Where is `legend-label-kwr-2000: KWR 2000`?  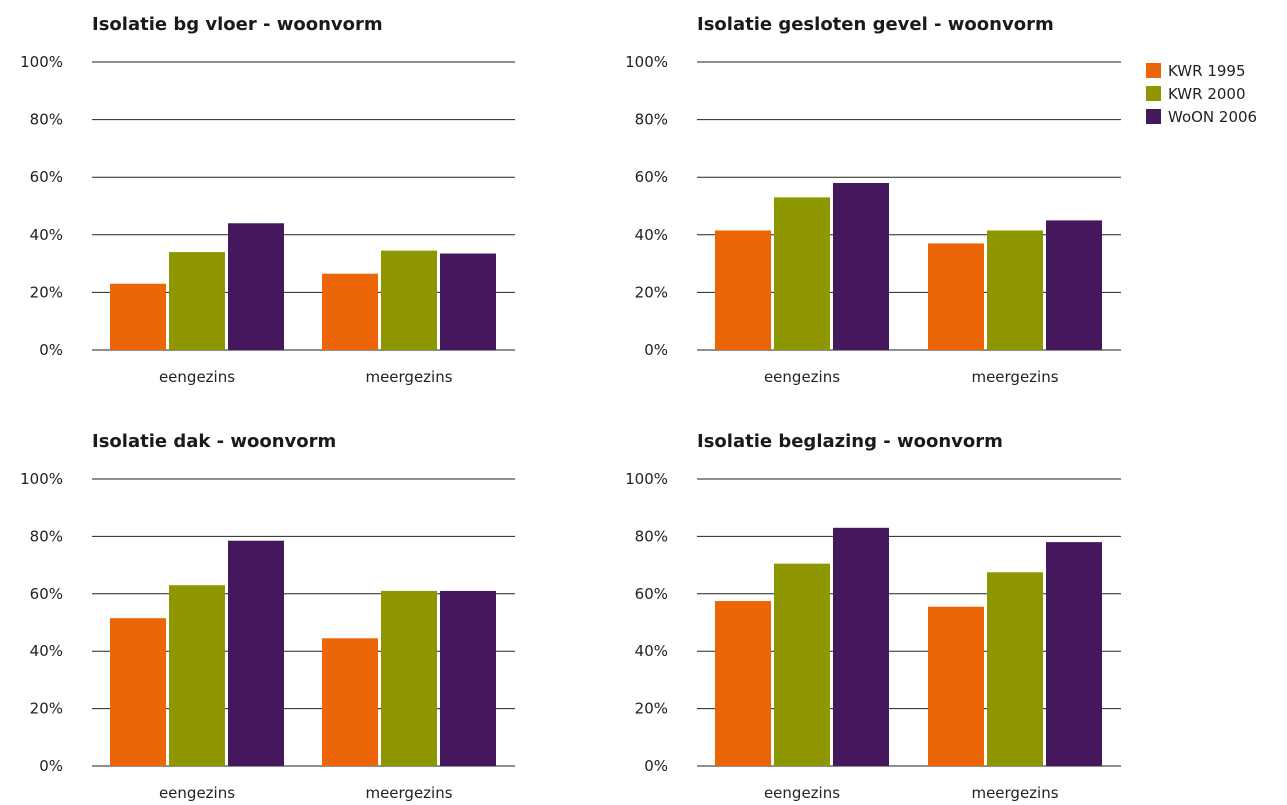
legend-label-kwr-2000: KWR 2000 is located at coordinates (1207, 94).